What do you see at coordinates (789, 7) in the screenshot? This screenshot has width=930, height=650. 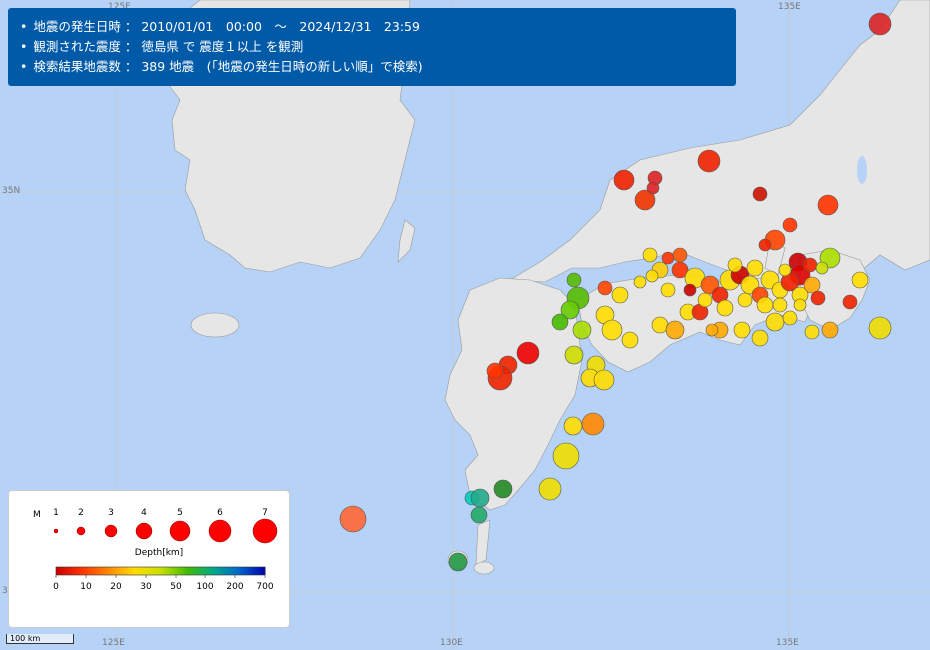 I see `lon-label-135e-top: 135E` at bounding box center [789, 7].